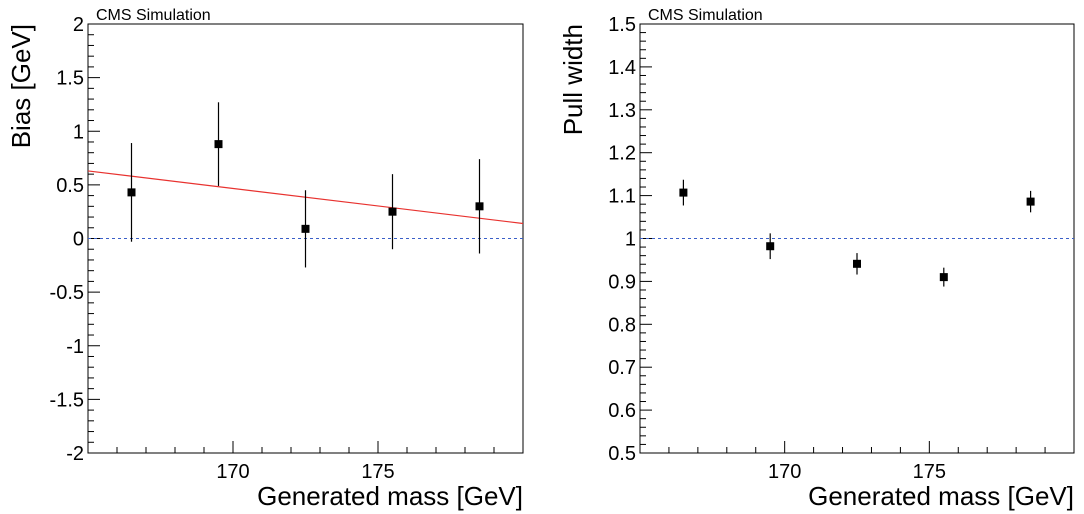  I want to click on y-tick-label: 0.6, so click(622, 411).